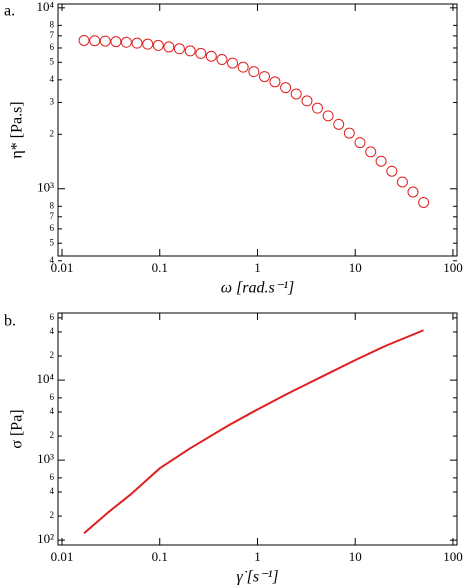  Describe the element at coordinates (17, 129) in the screenshot. I see `y-axis-title: η* [Pa.s]` at that location.